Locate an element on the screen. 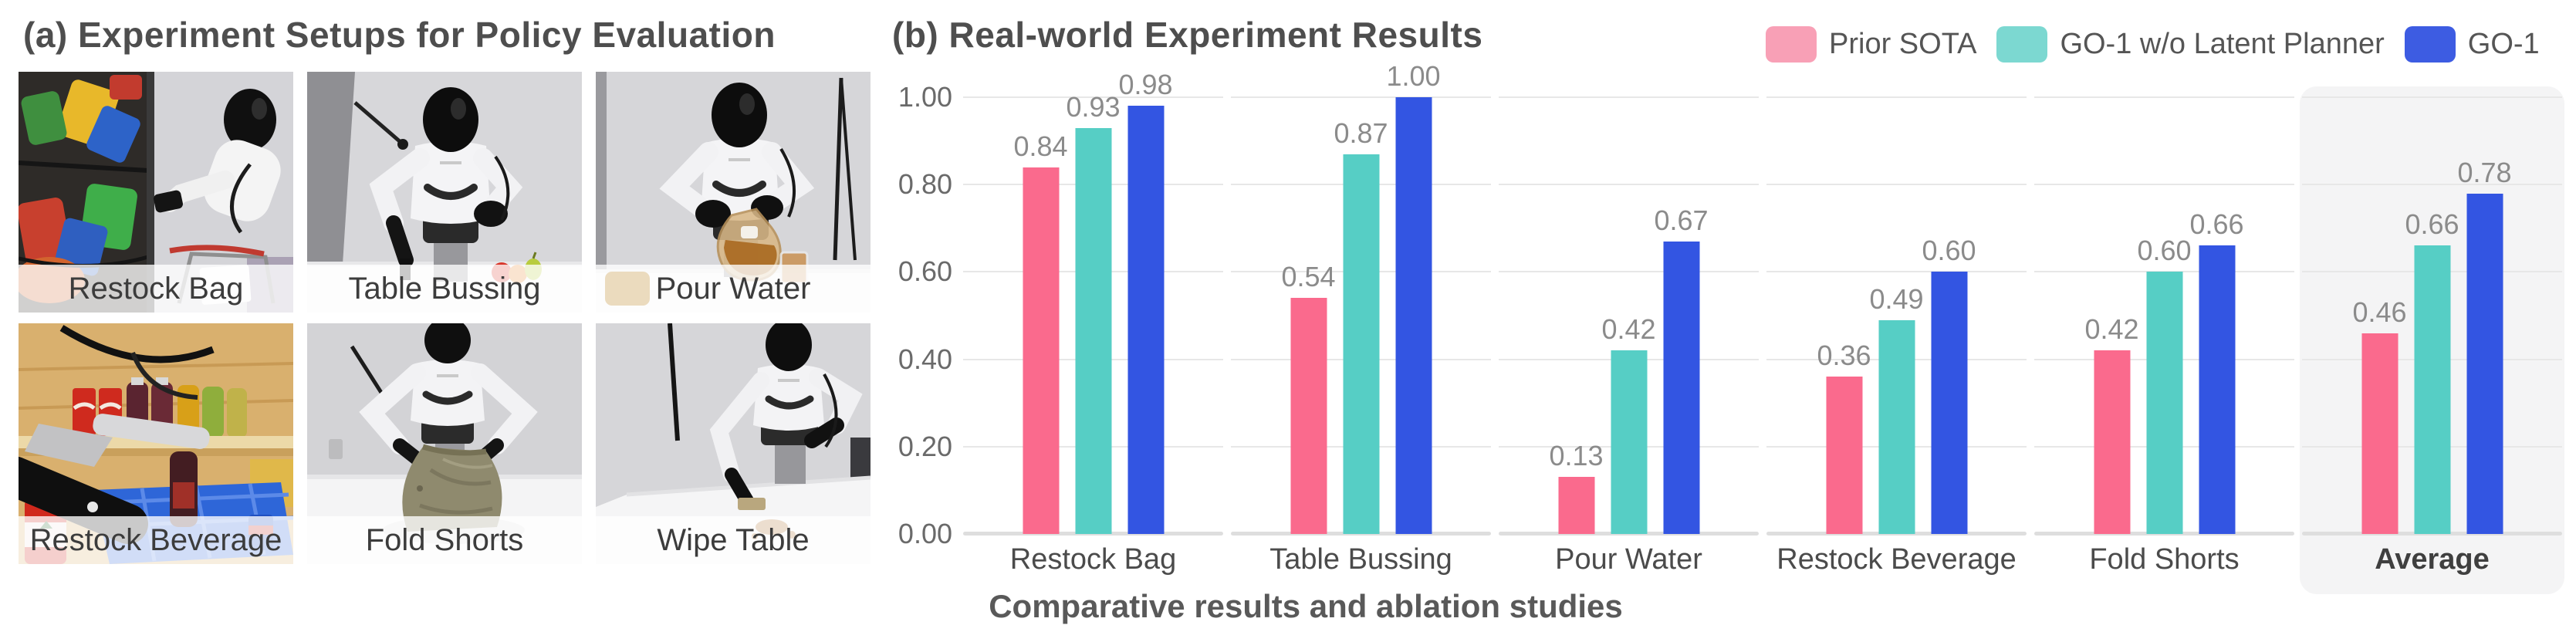 This screenshot has width=2576, height=642. bar-go-1-w-o-latent-planner: 0.93 is located at coordinates (1093, 312).